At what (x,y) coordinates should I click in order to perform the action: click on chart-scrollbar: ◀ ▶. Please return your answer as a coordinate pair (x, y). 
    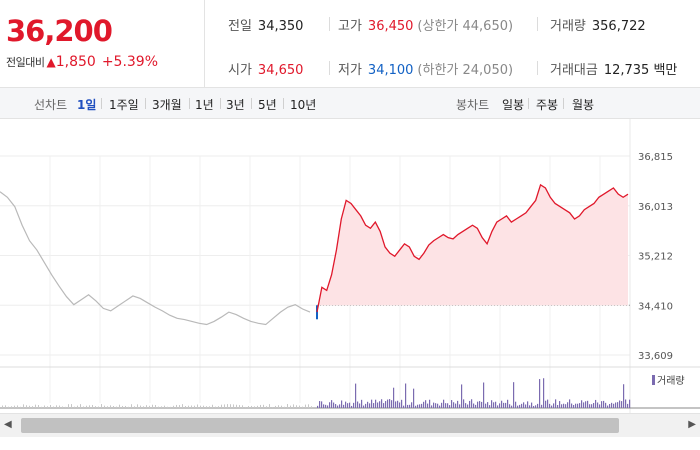
    Looking at the image, I should click on (350, 425).